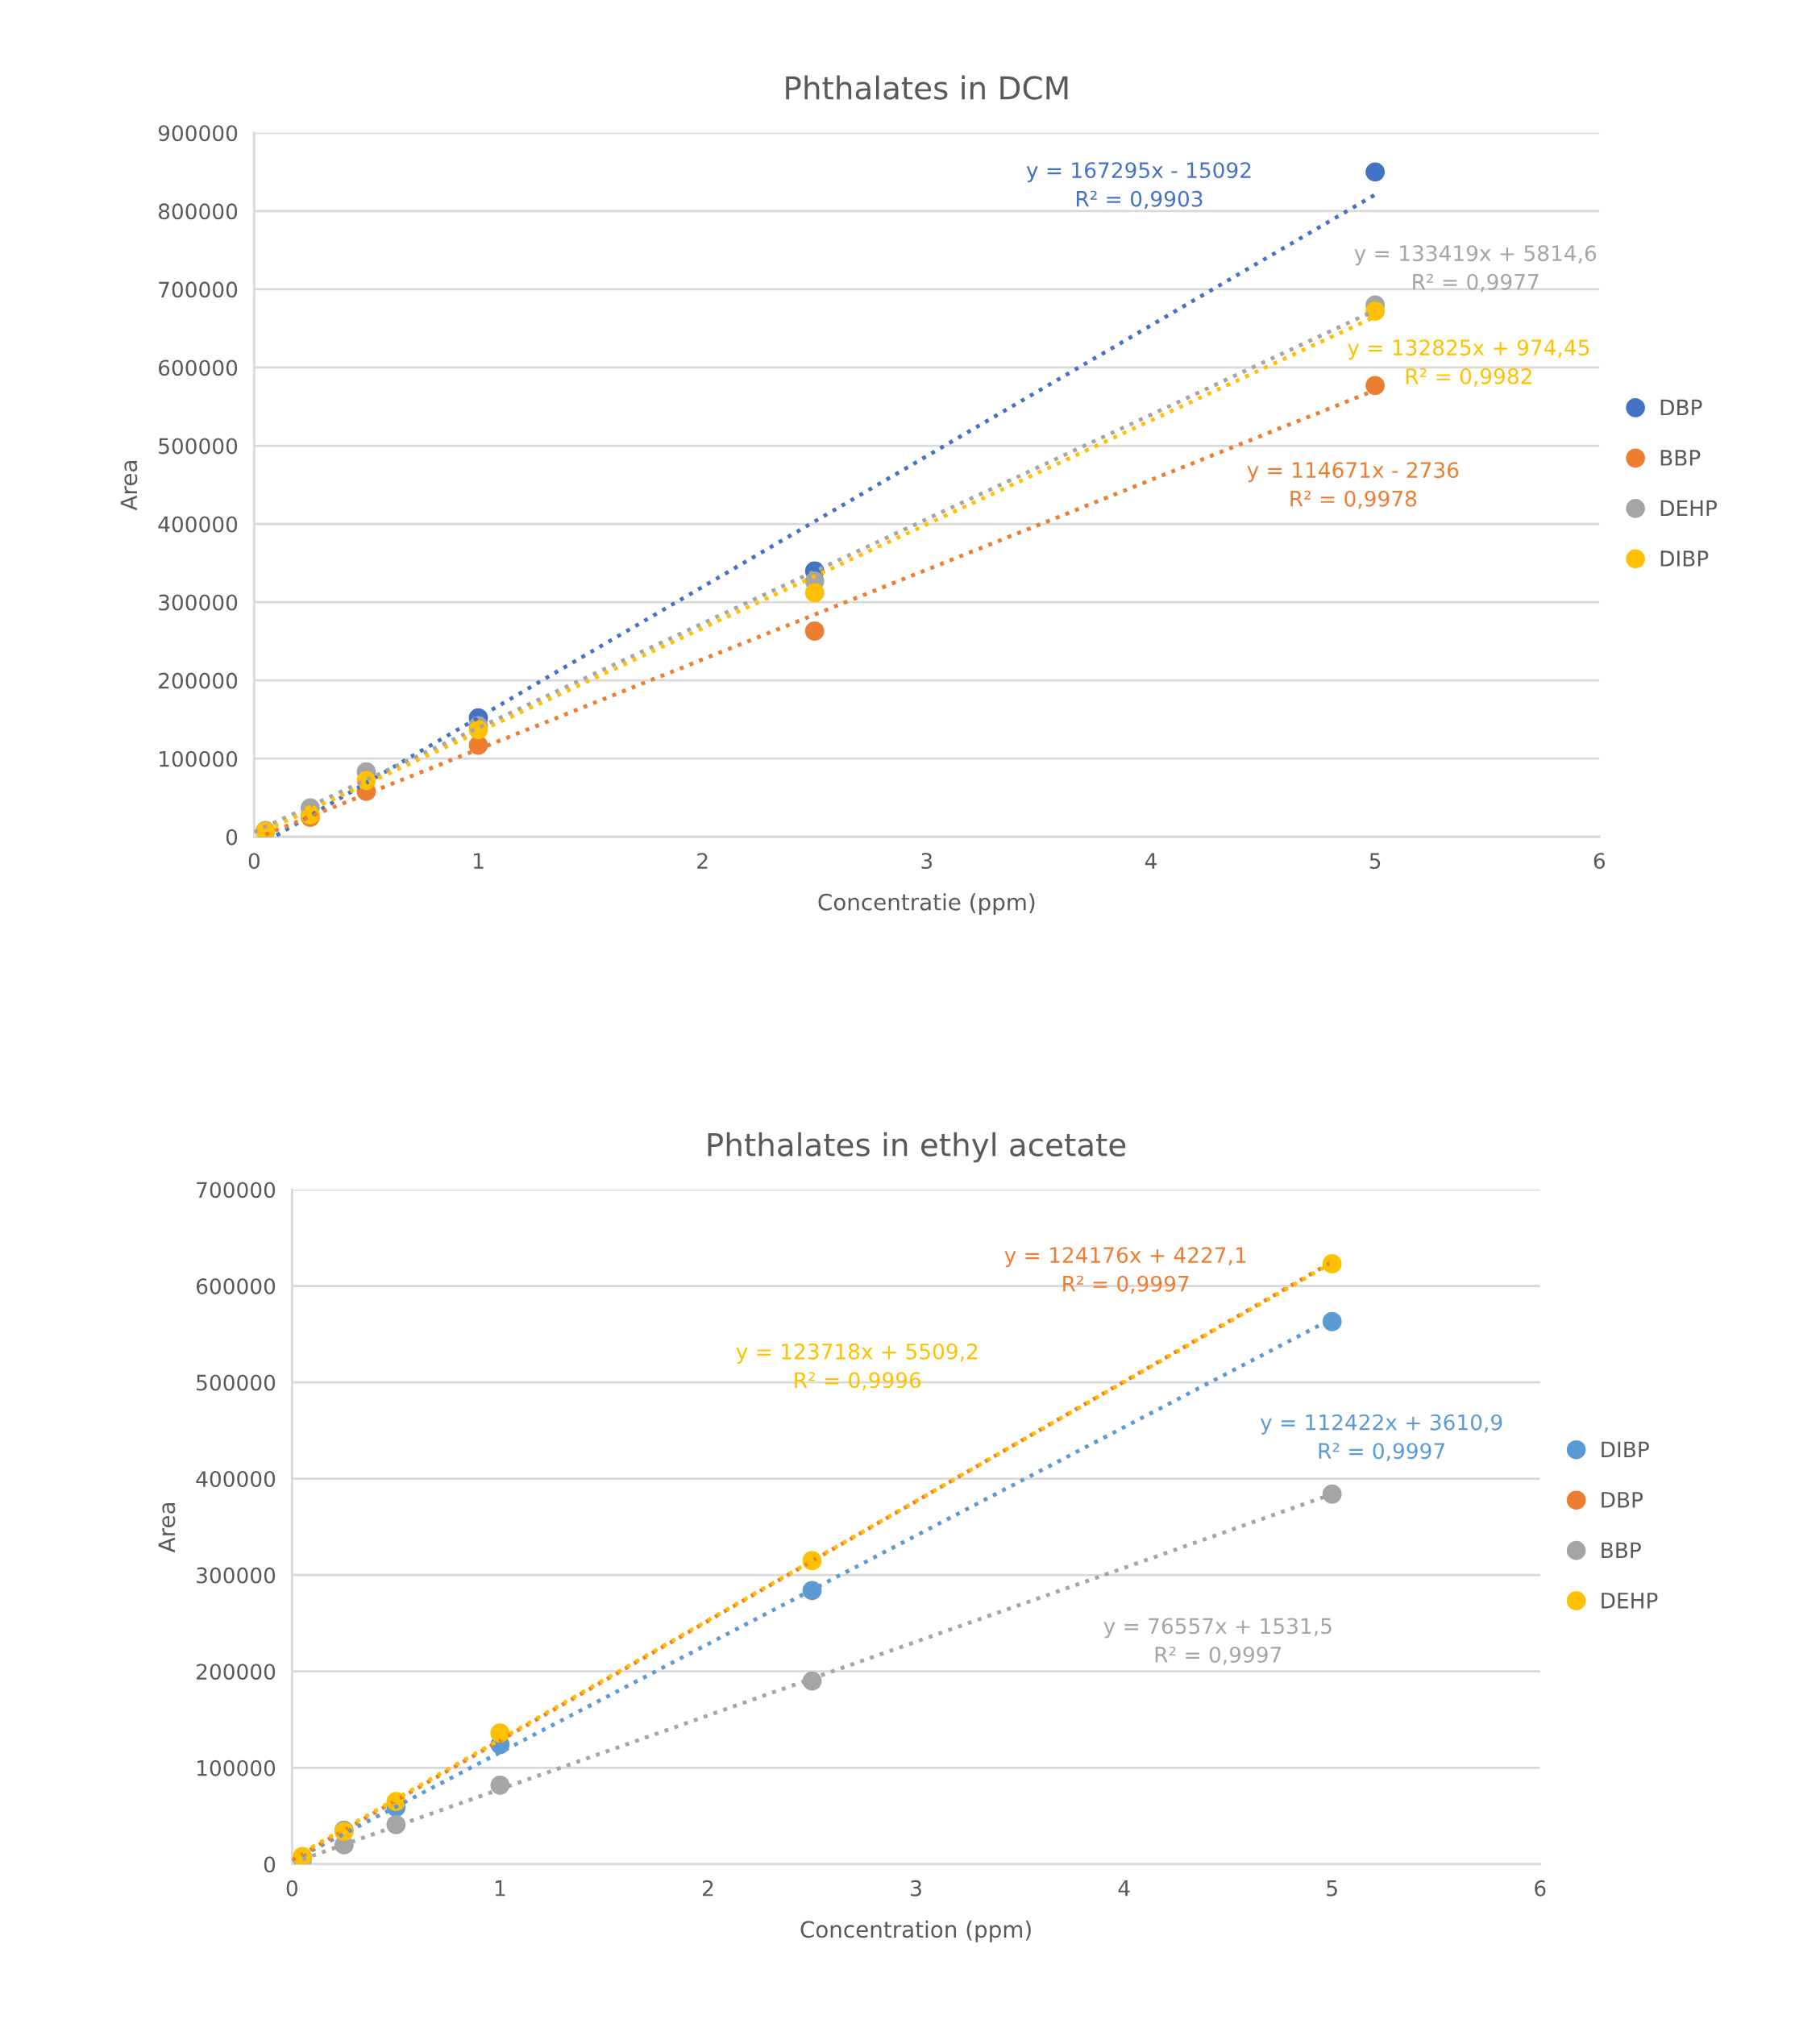  I want to click on annotation: y = 114671x - 2736 R² = 0,9978, so click(1353, 486).